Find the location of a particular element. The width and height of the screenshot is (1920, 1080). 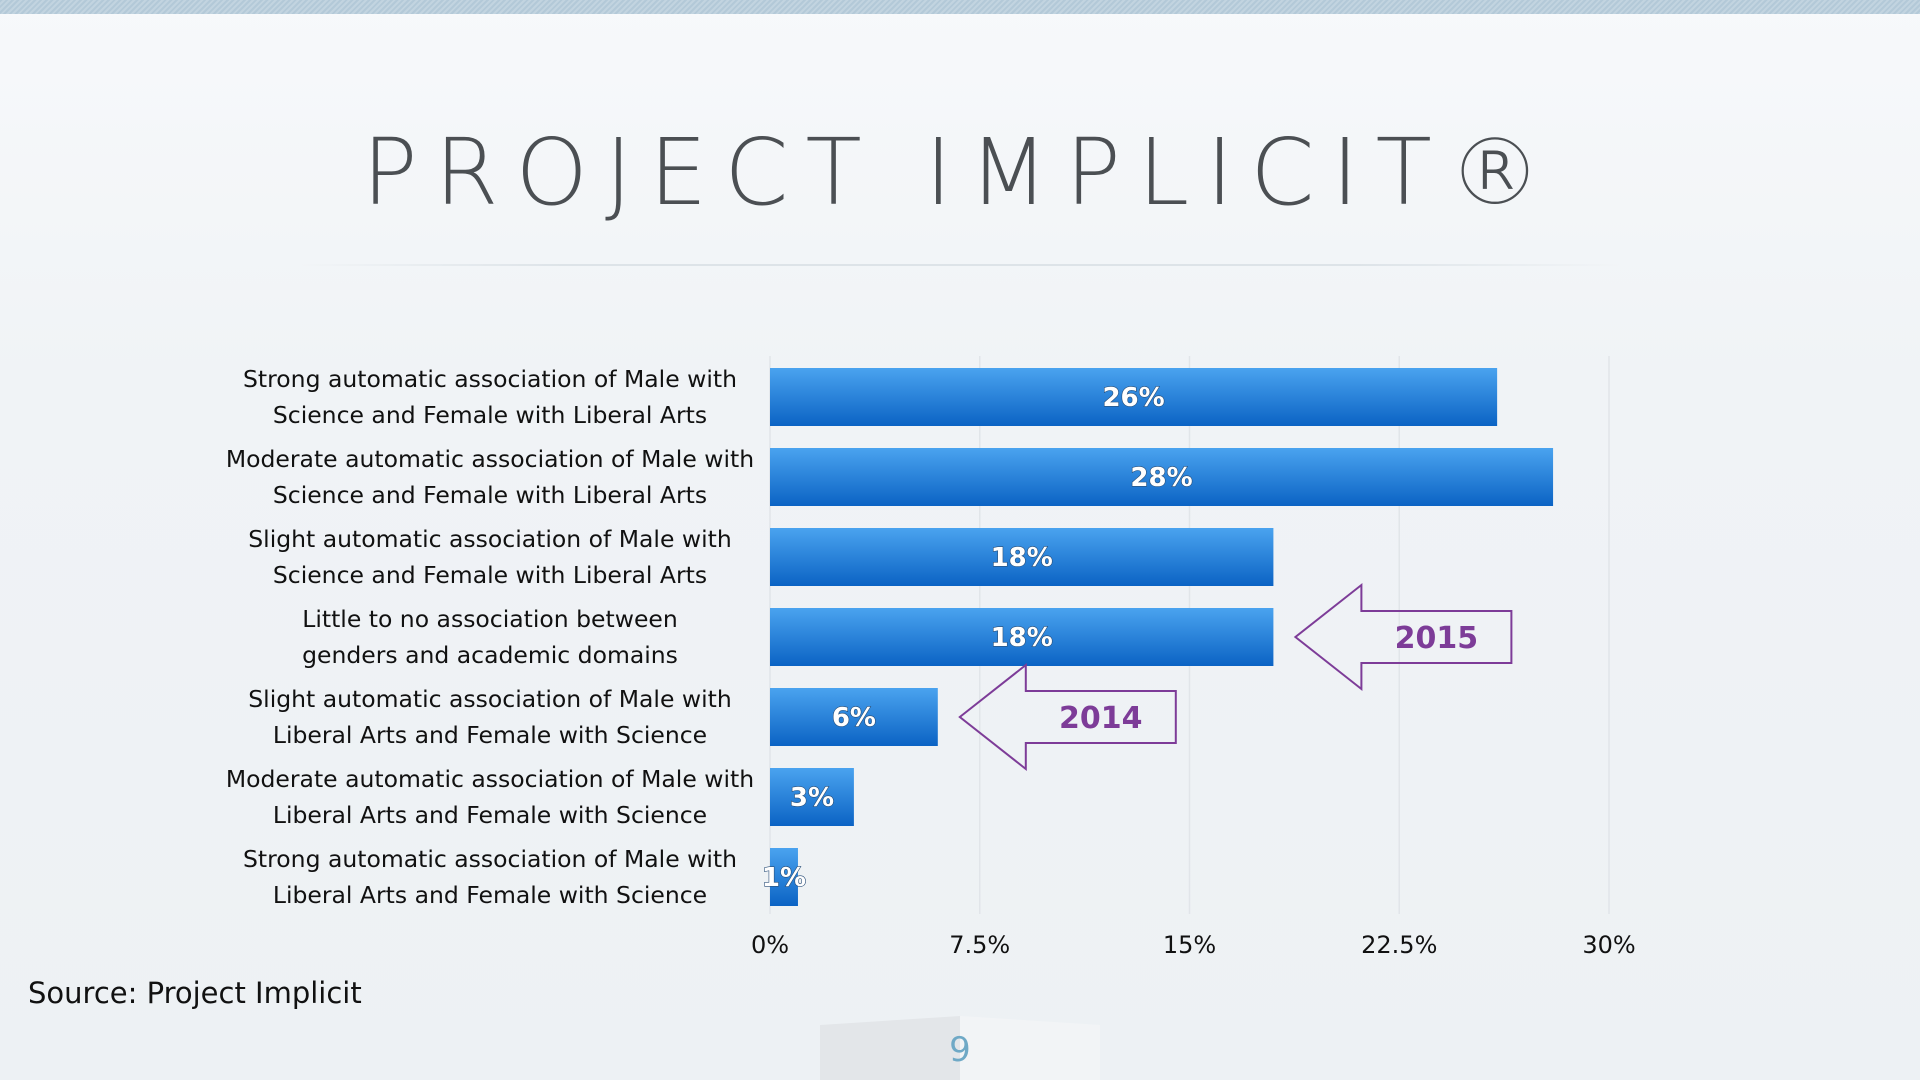

bar-data-label: 26% is located at coordinates (1133, 398).